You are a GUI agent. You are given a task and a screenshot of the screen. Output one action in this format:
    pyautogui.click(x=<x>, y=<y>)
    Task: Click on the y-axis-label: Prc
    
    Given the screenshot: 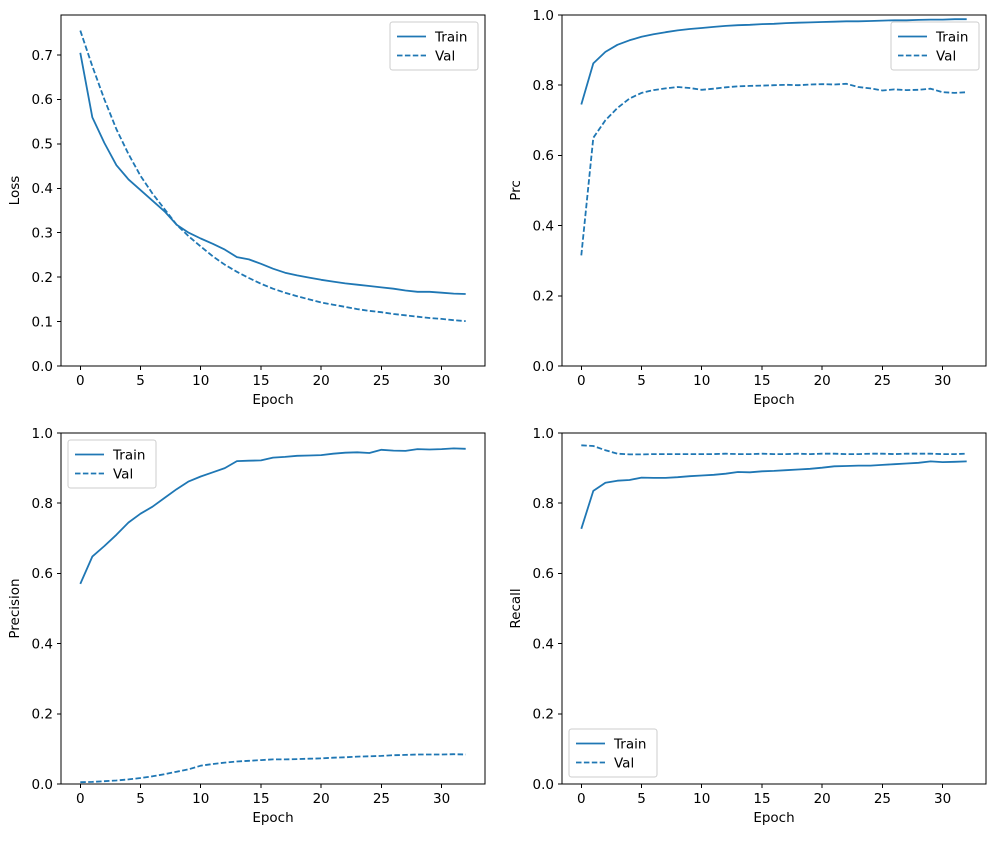 What is the action you would take?
    pyautogui.click(x=516, y=190)
    